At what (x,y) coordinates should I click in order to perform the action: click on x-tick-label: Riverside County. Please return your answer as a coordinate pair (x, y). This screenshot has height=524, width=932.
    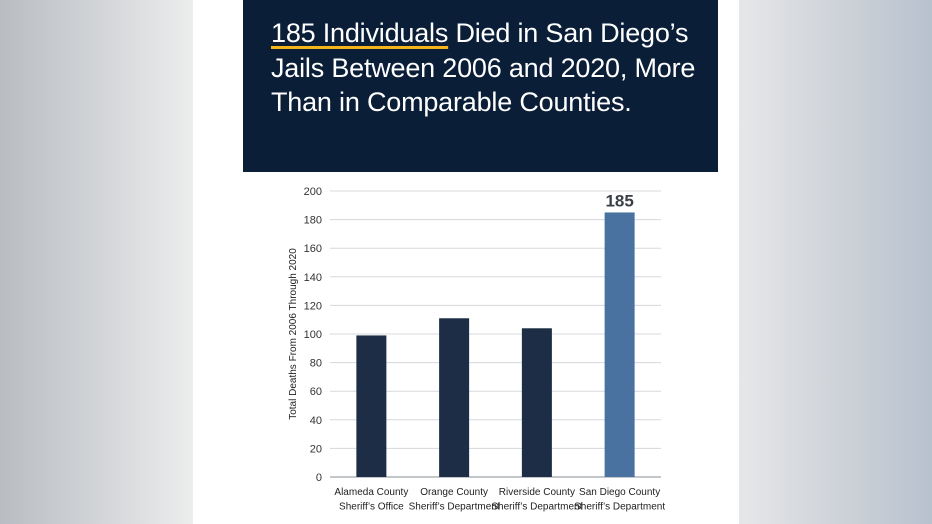
    Looking at the image, I should click on (537, 492).